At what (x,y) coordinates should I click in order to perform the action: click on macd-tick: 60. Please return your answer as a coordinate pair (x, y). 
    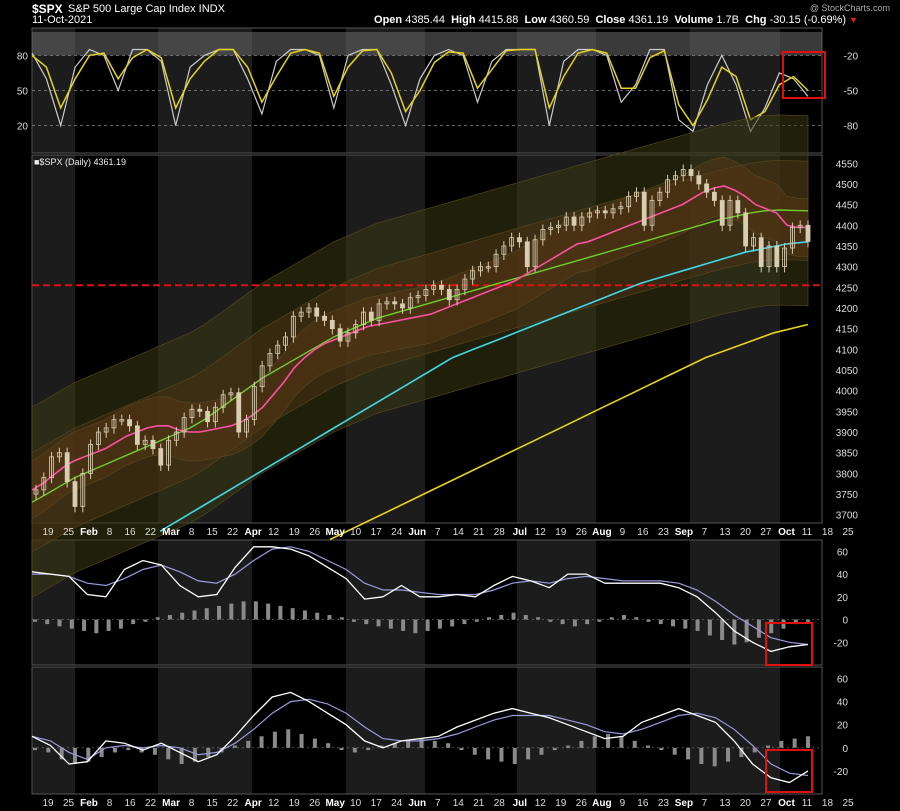
    Looking at the image, I should click on (843, 552).